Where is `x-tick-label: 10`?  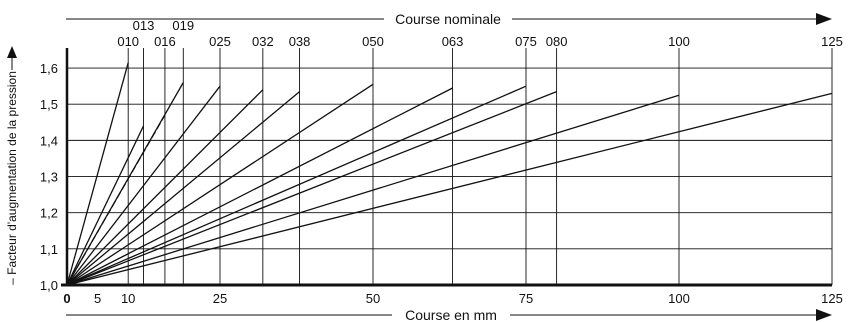
x-tick-label: 10 is located at coordinates (128, 298).